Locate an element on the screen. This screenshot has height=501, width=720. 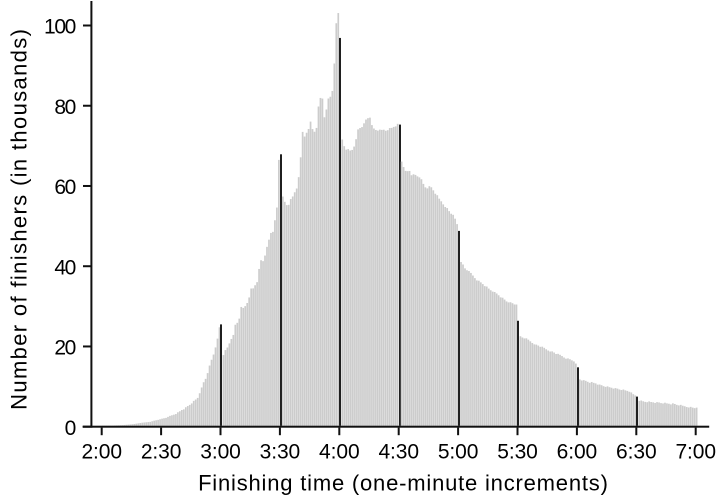
svg-text: 0 is located at coordinates (70, 428).